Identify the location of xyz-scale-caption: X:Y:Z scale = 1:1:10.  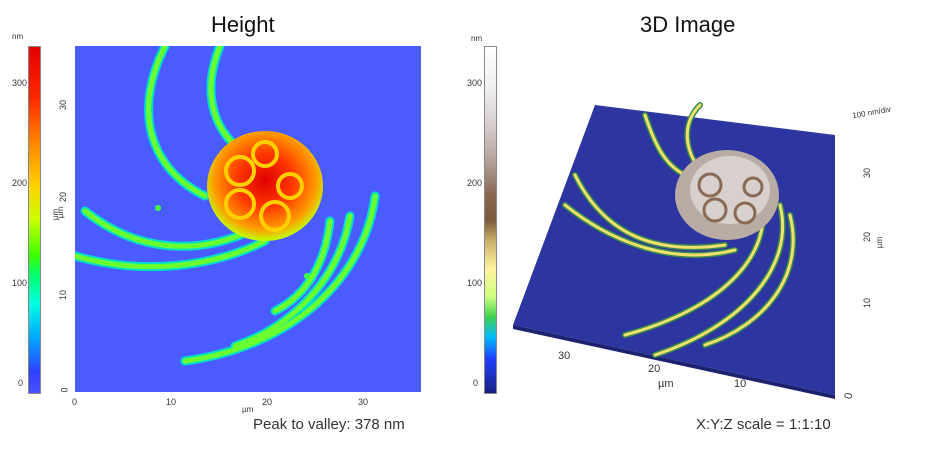
(763, 424).